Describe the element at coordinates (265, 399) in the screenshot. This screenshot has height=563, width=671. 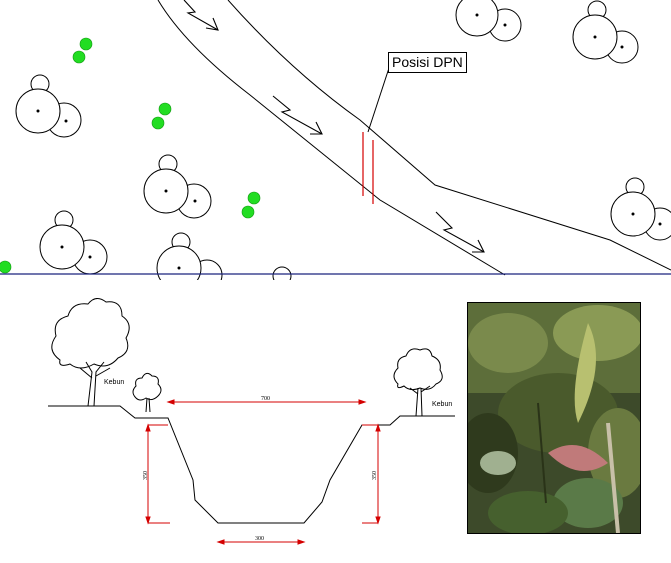
I see `dim-top-width: 700` at that location.